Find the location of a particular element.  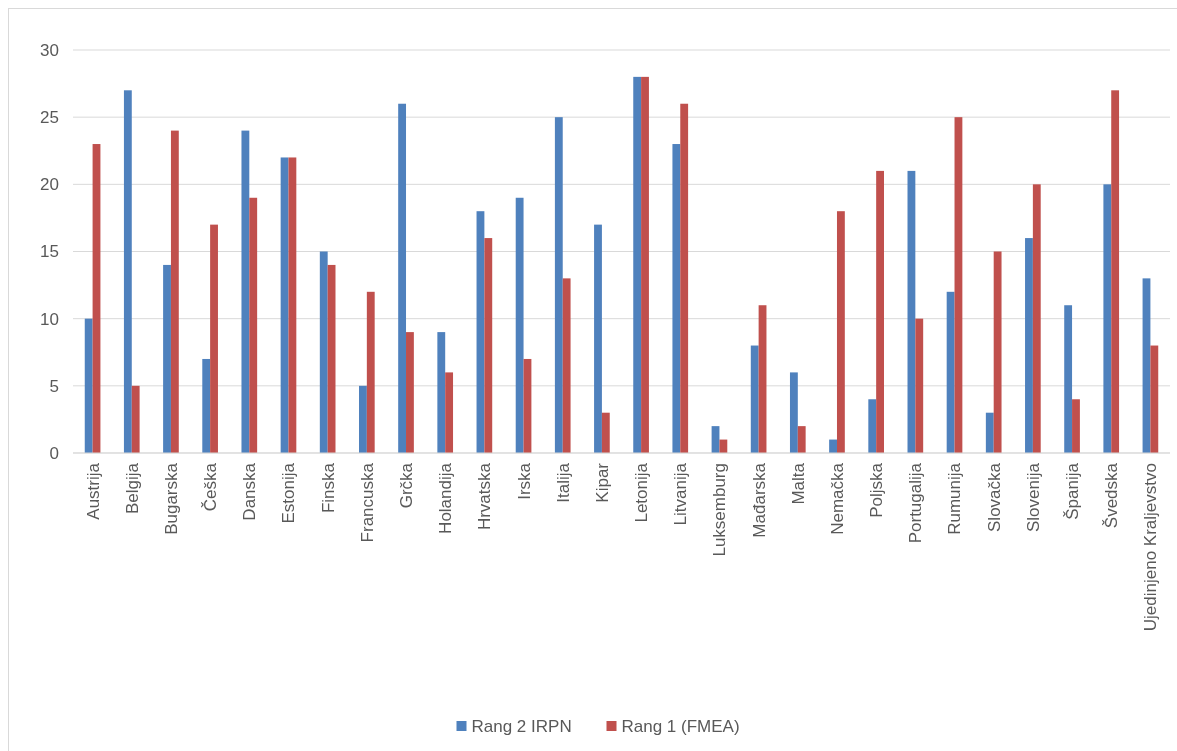

x-tick-label: Hrvatska is located at coordinates (485, 496).